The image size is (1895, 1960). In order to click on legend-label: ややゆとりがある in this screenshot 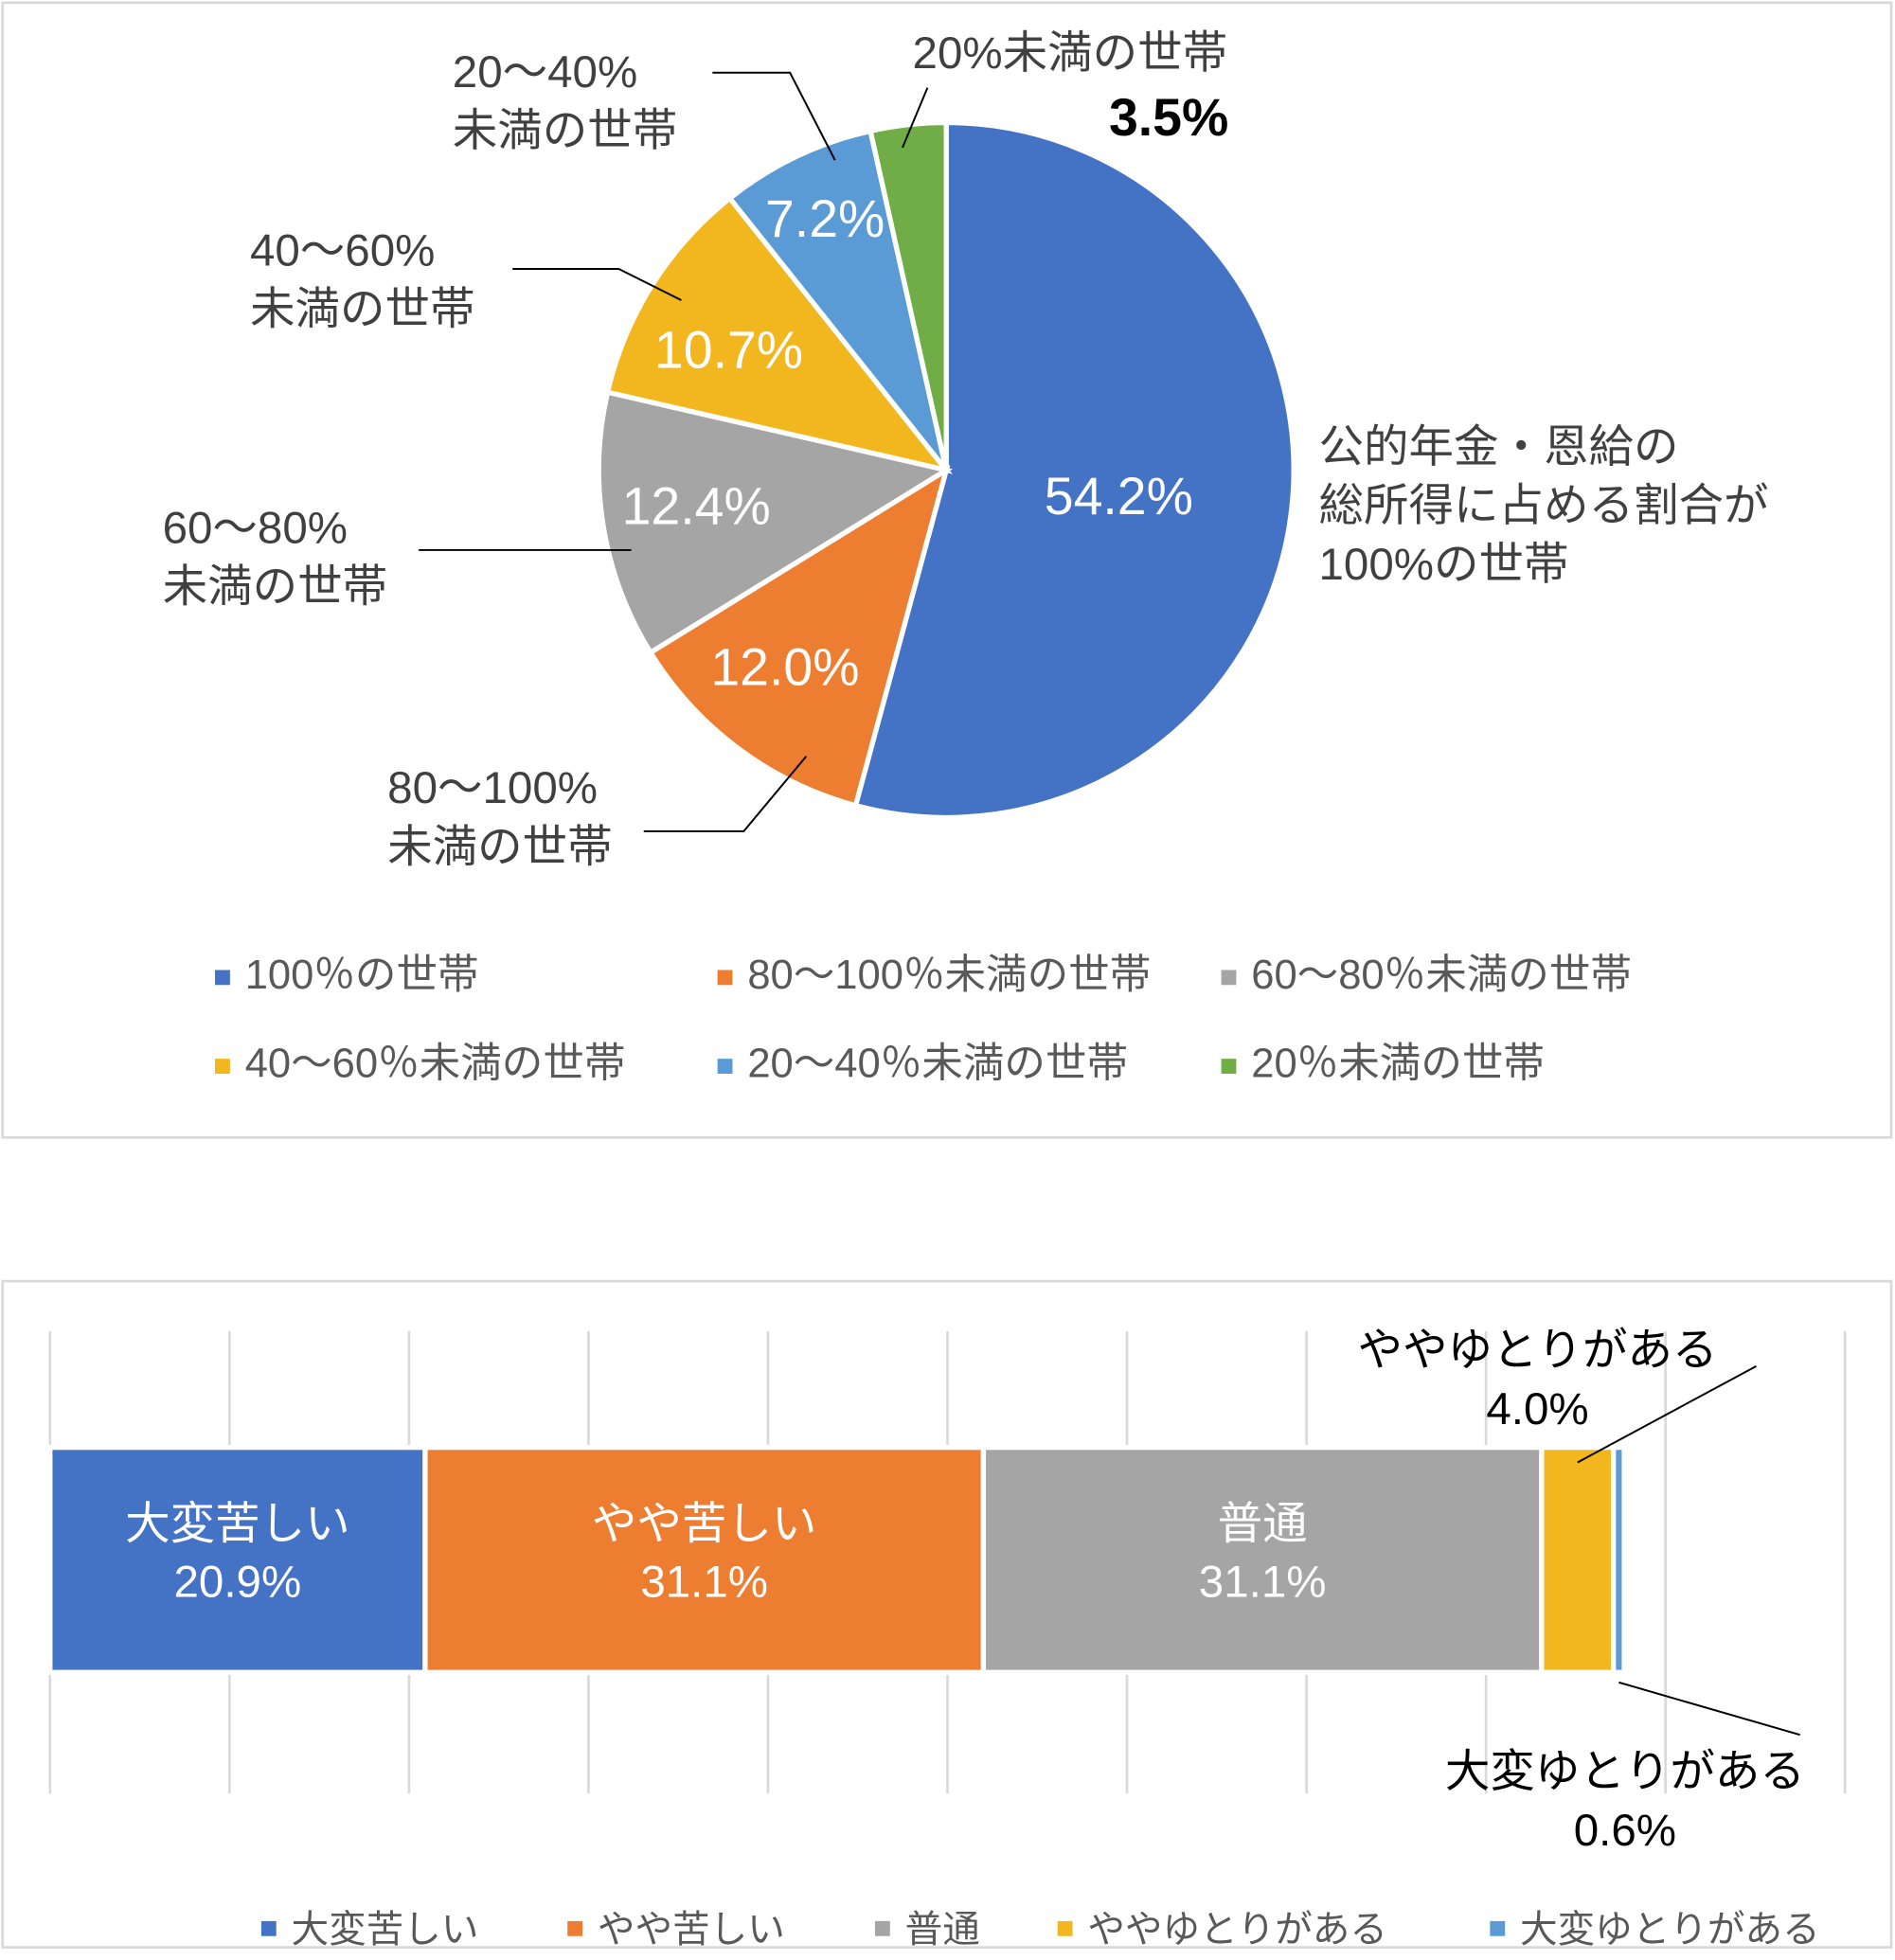, I will do `click(1237, 1930)`.